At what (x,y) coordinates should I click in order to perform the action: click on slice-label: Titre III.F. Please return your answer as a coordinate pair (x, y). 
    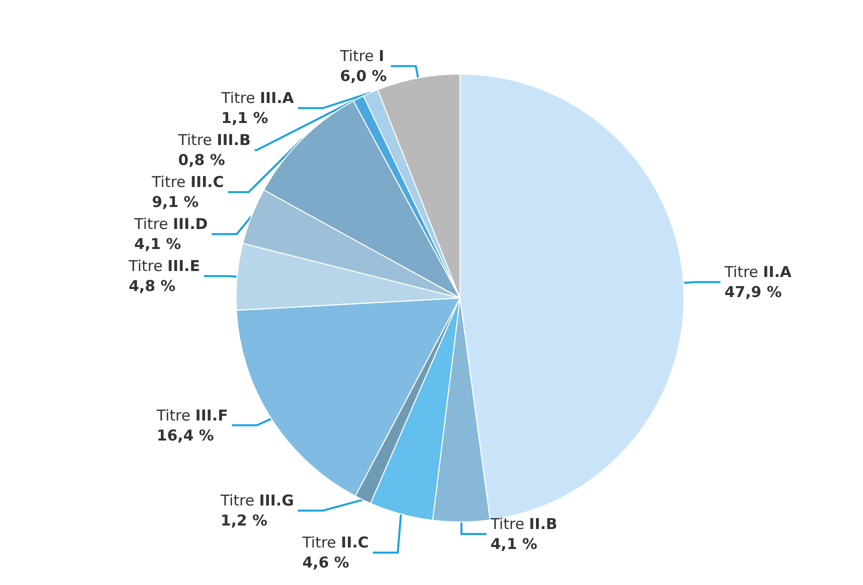
    Looking at the image, I should click on (192, 415).